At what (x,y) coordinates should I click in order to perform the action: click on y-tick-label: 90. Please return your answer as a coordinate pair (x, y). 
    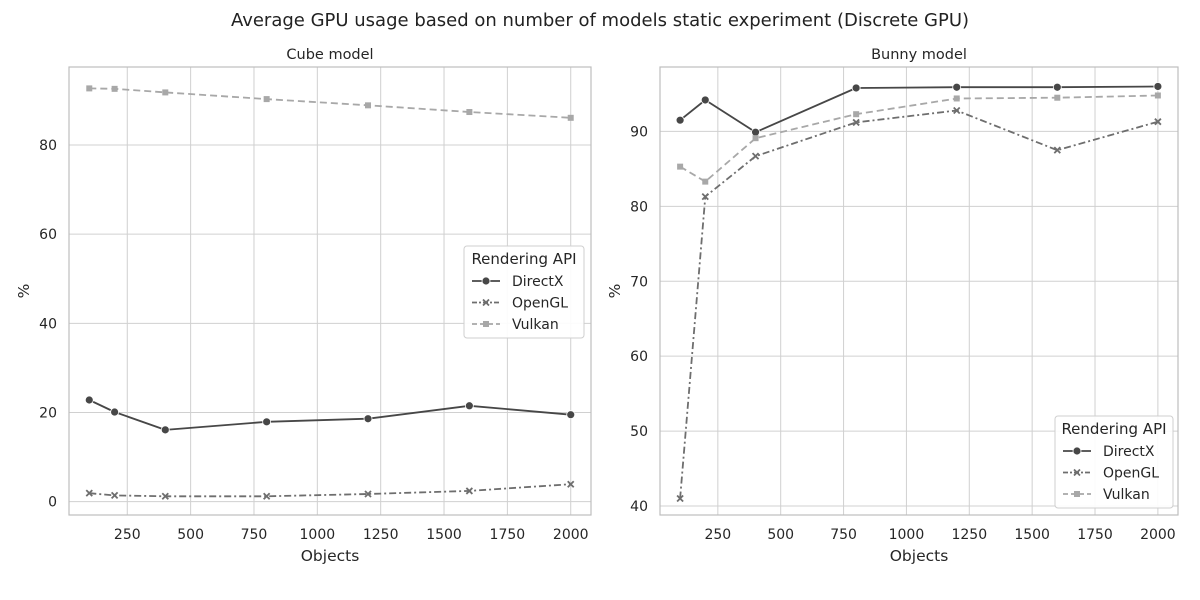
    Looking at the image, I should click on (639, 132).